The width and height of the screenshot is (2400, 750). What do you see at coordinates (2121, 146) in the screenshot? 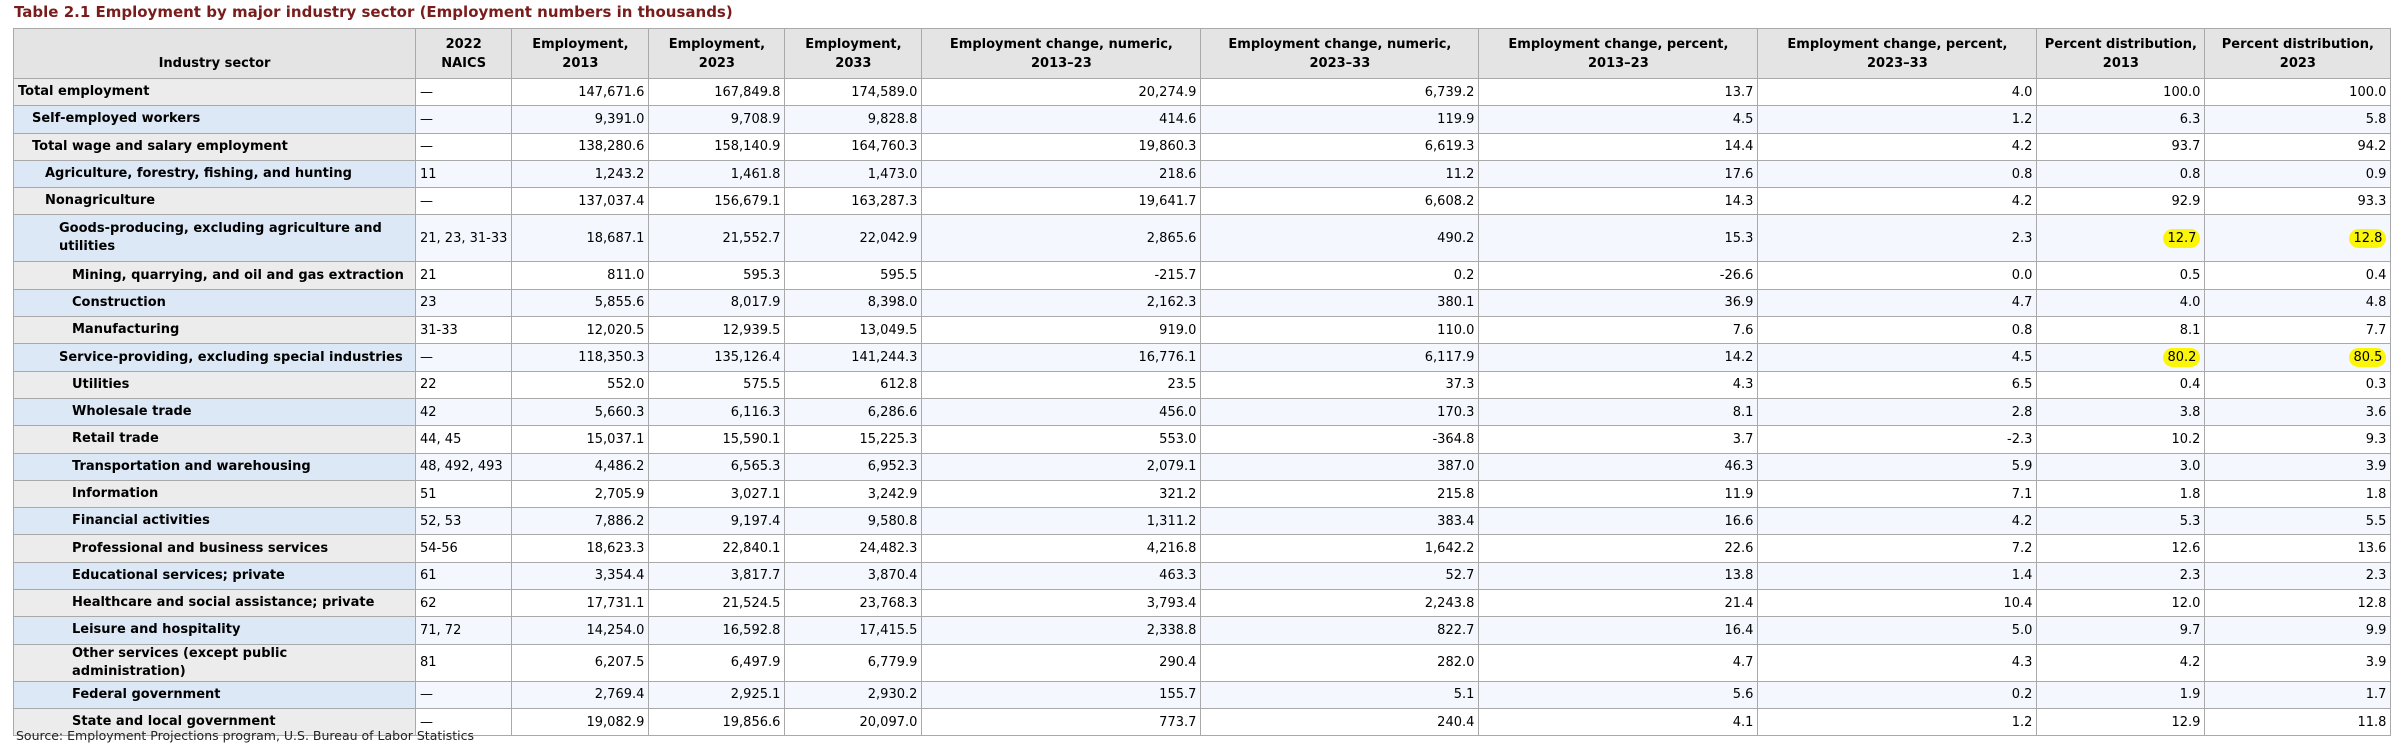
I see `cell-dist2013: 93.7` at bounding box center [2121, 146].